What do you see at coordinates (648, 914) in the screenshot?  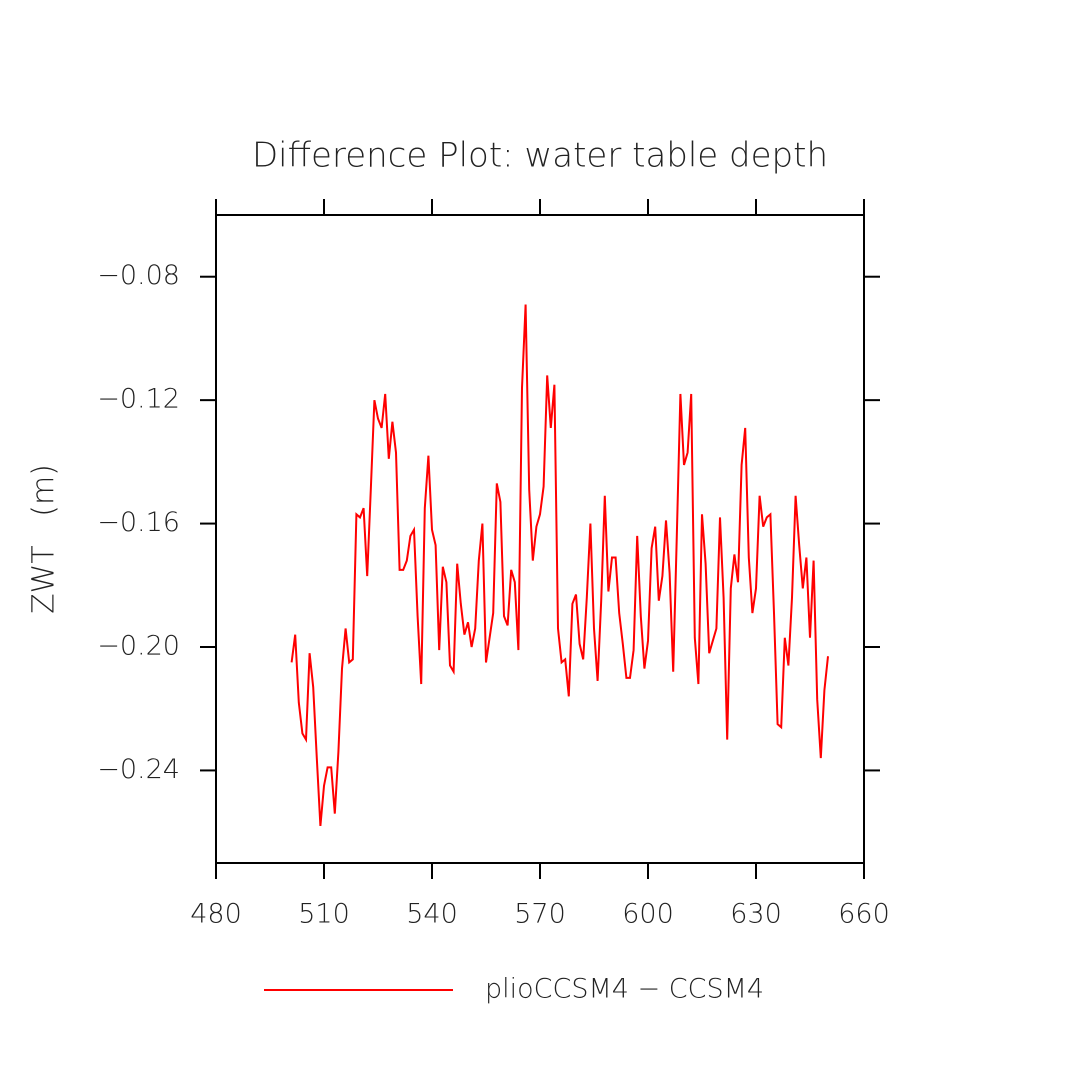 I see `x-tick-label: 600` at bounding box center [648, 914].